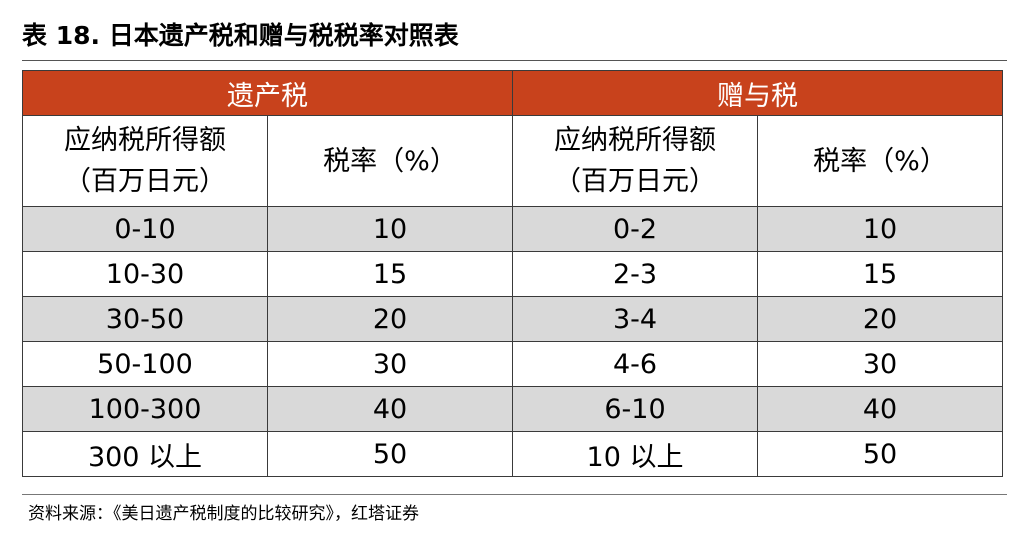 The width and height of the screenshot is (1031, 540). What do you see at coordinates (145, 274) in the screenshot?
I see `inheritance-bracket-cell: 10-30` at bounding box center [145, 274].